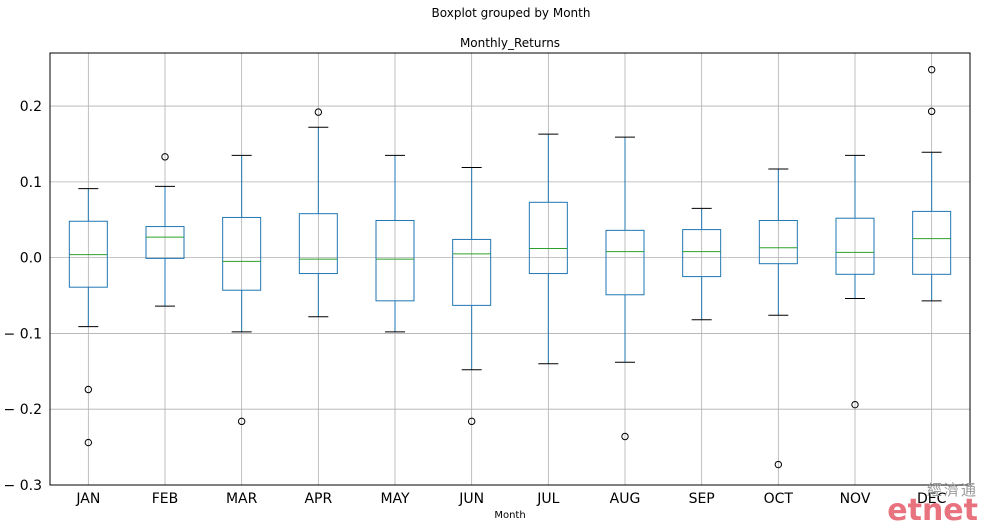 This screenshot has height=528, width=982. I want to click on y-tick-label: 0.2, so click(31, 107).